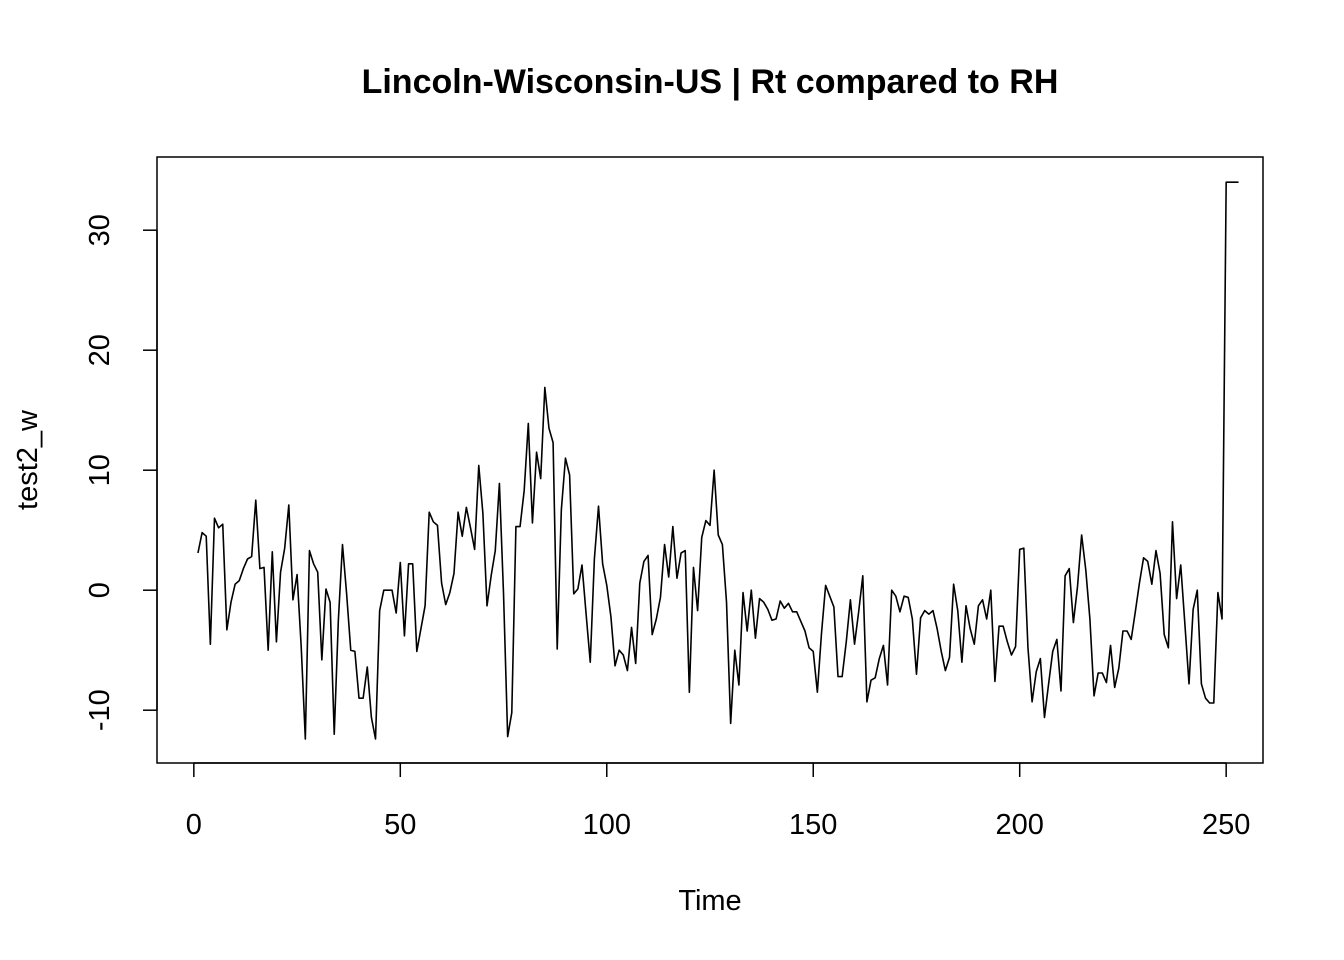  I want to click on x-tick-label: 200, so click(1020, 825).